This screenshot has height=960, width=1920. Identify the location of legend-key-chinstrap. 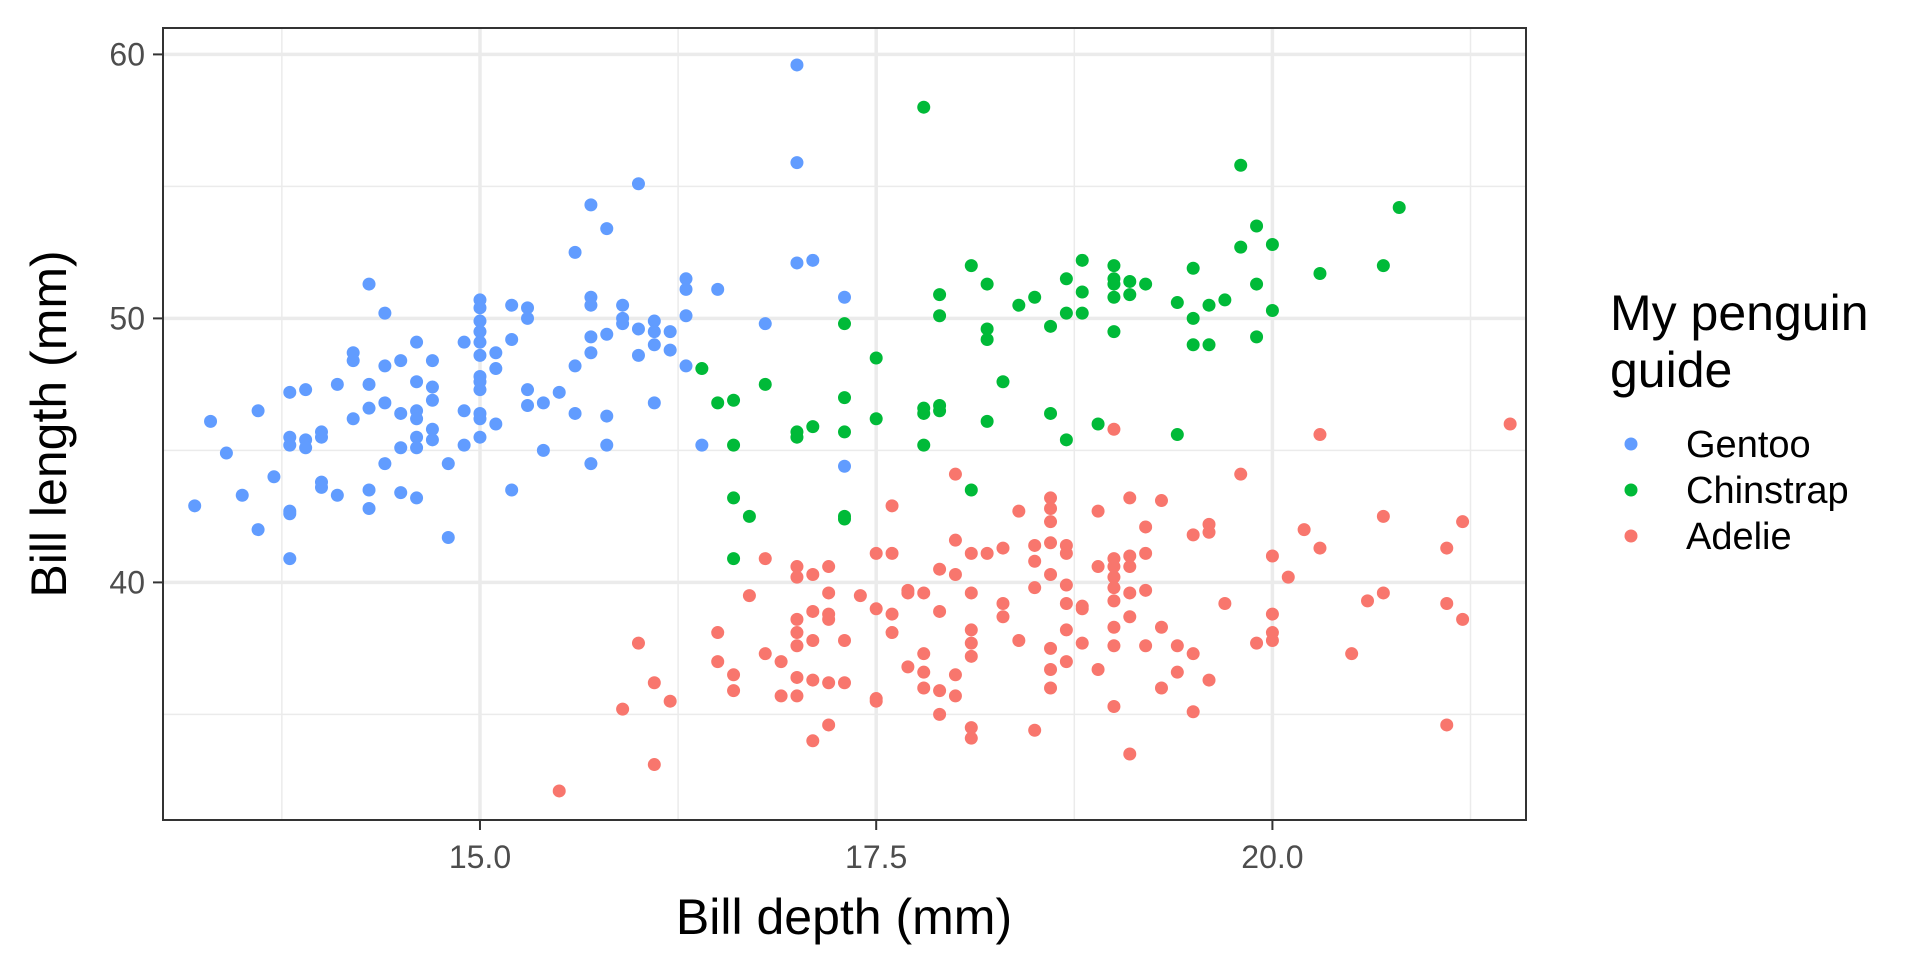
(1631, 490).